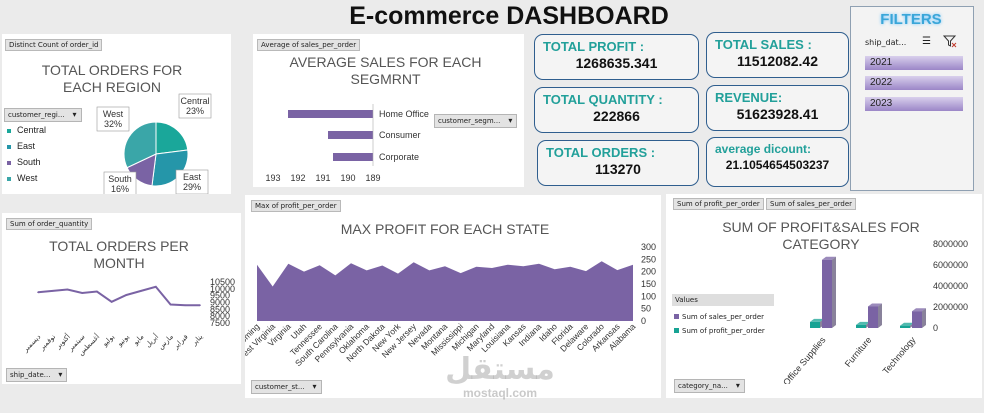  Describe the element at coordinates (192, 177) in the screenshot. I see `pie-data-label: East` at that location.